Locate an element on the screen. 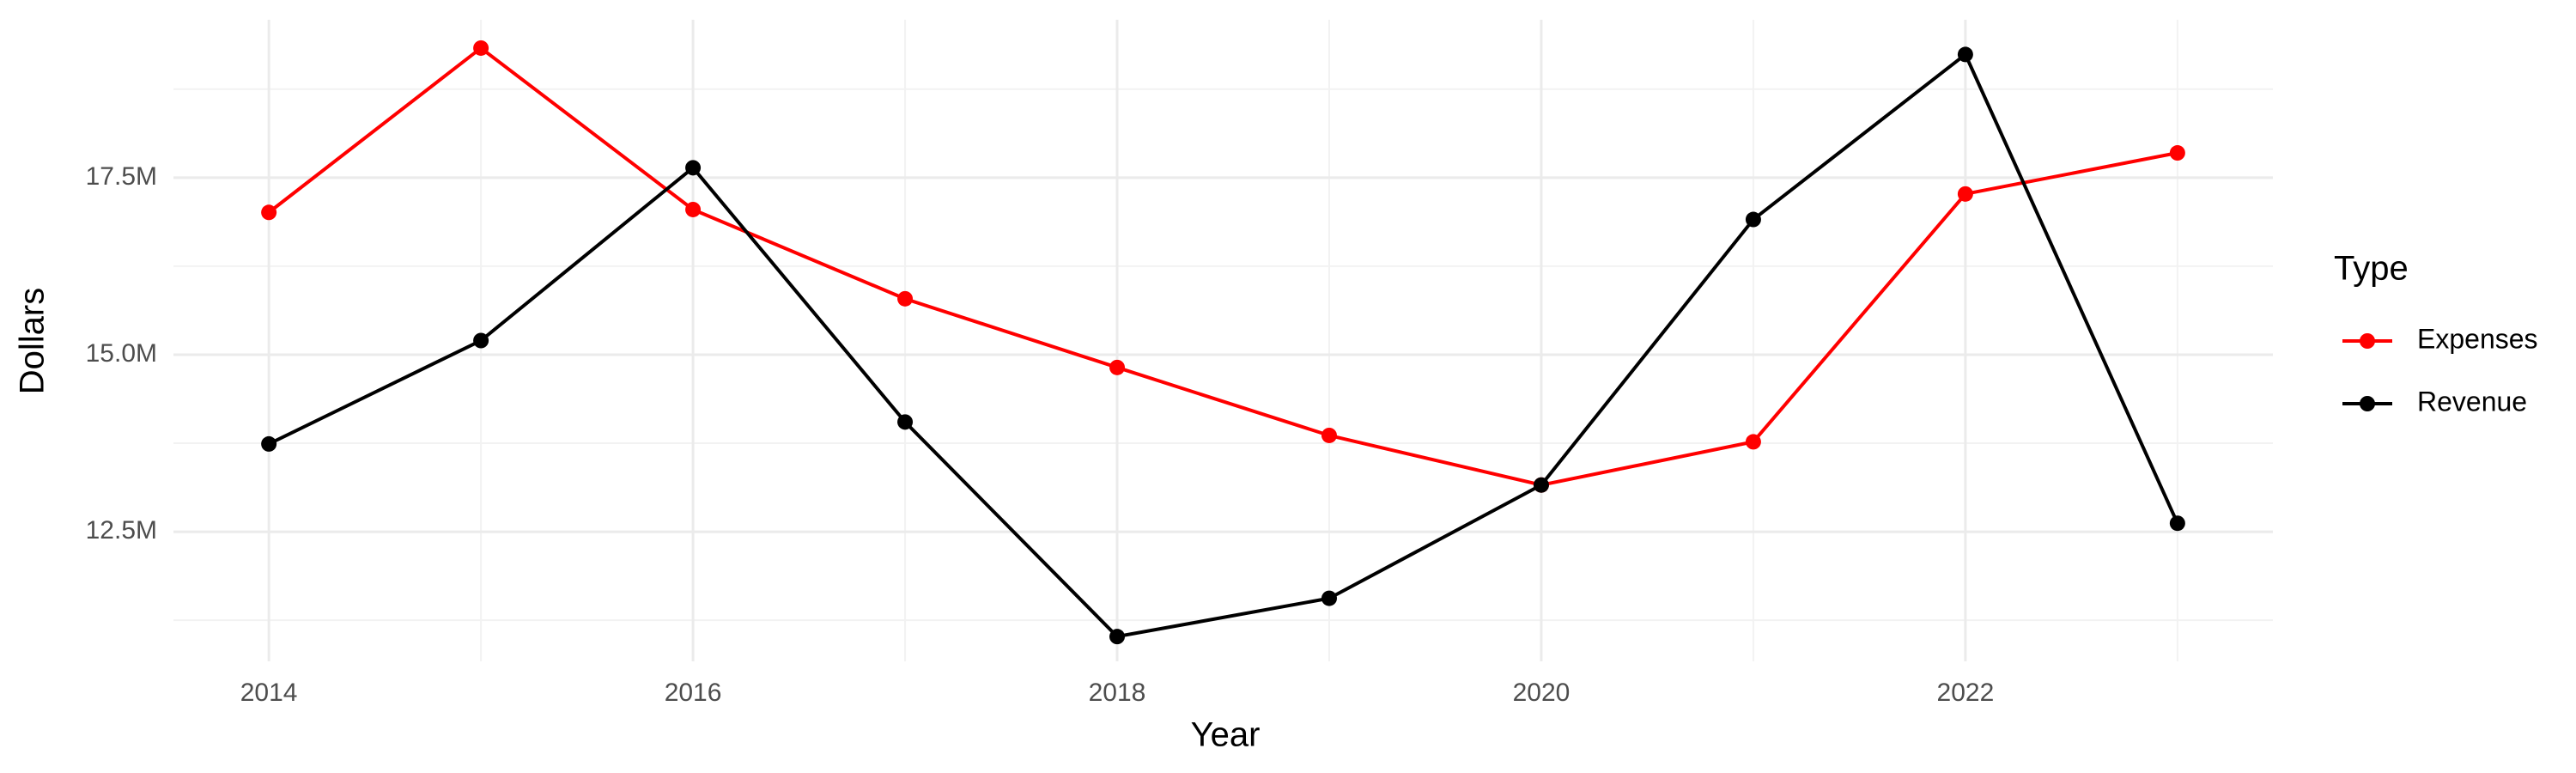  y-tick-label: 12.5M is located at coordinates (122, 530).